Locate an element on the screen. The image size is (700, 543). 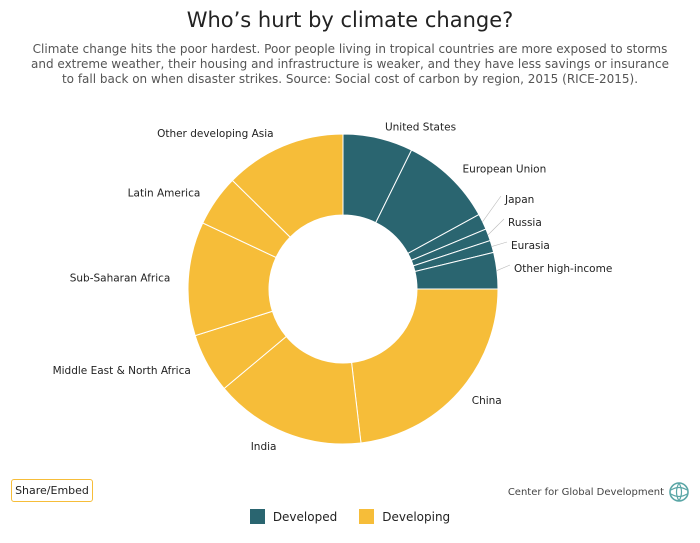
chart-title: Who’s hurt by climate change? is located at coordinates (350, 20).